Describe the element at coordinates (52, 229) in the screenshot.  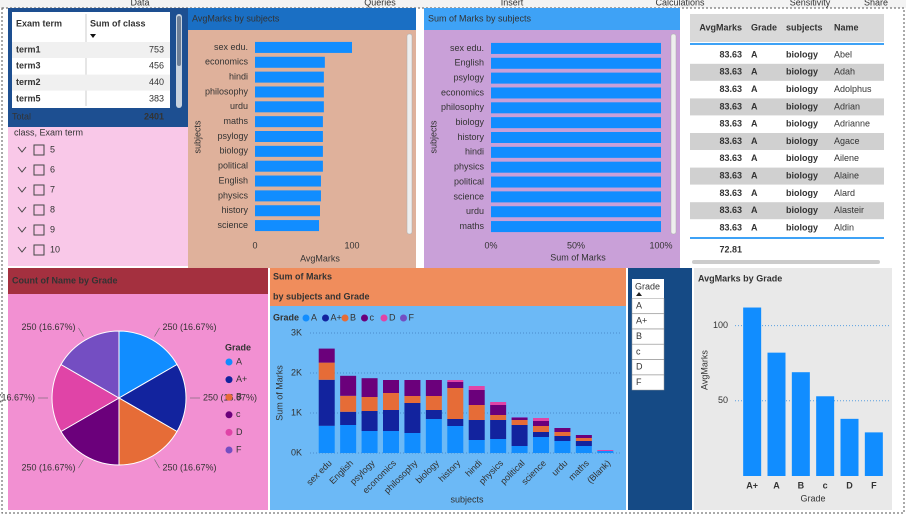
I see `slicer-item: 9` at that location.